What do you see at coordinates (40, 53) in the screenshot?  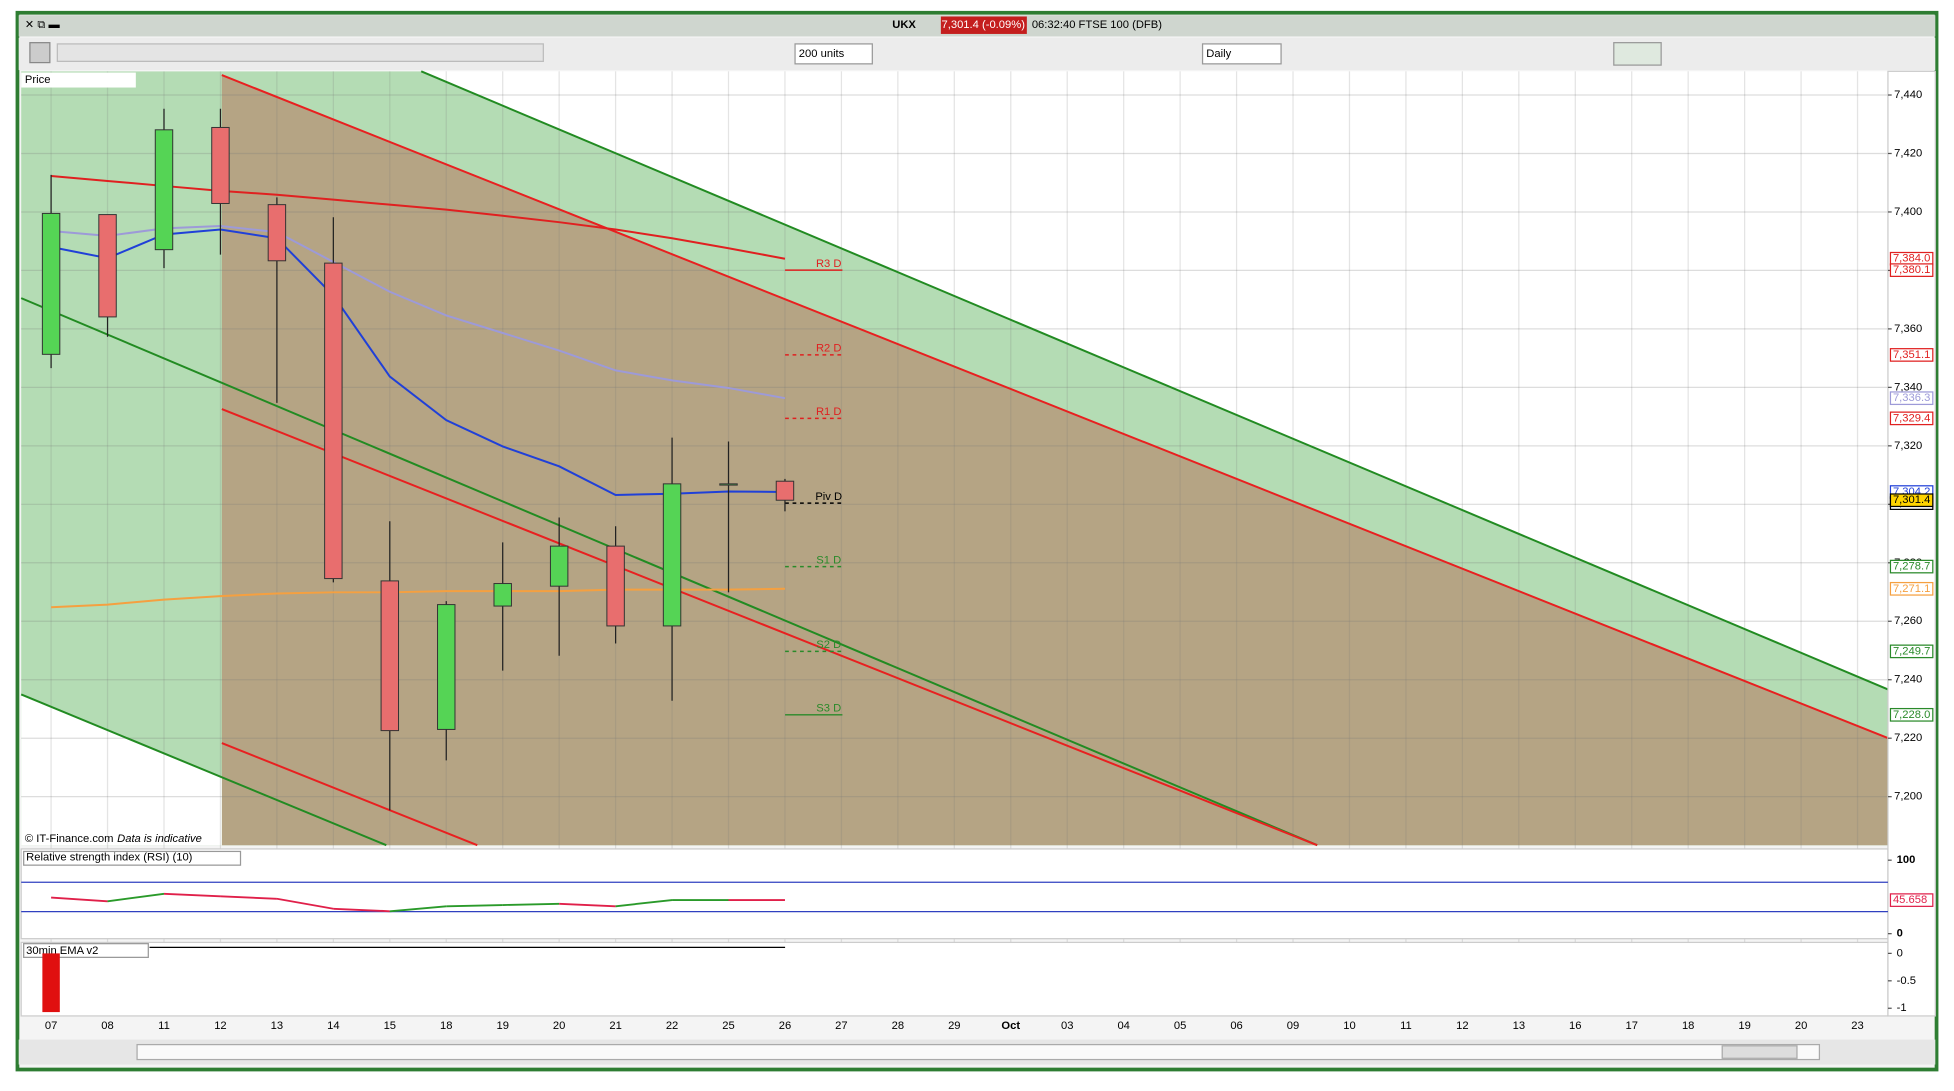 I see `tool-select` at bounding box center [40, 53].